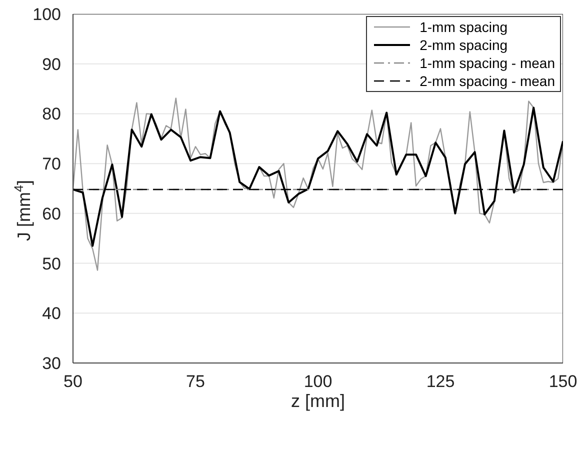  Describe the element at coordinates (195, 382) in the screenshot. I see `x-tick-label: 75` at that location.